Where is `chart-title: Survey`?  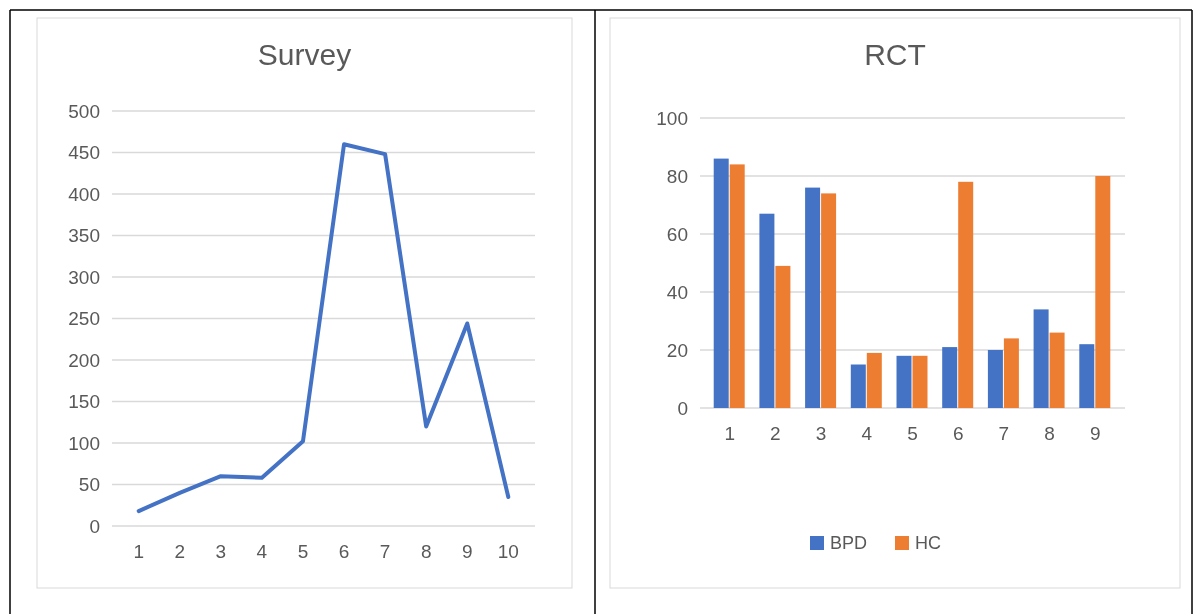 chart-title: Survey is located at coordinates (304, 54).